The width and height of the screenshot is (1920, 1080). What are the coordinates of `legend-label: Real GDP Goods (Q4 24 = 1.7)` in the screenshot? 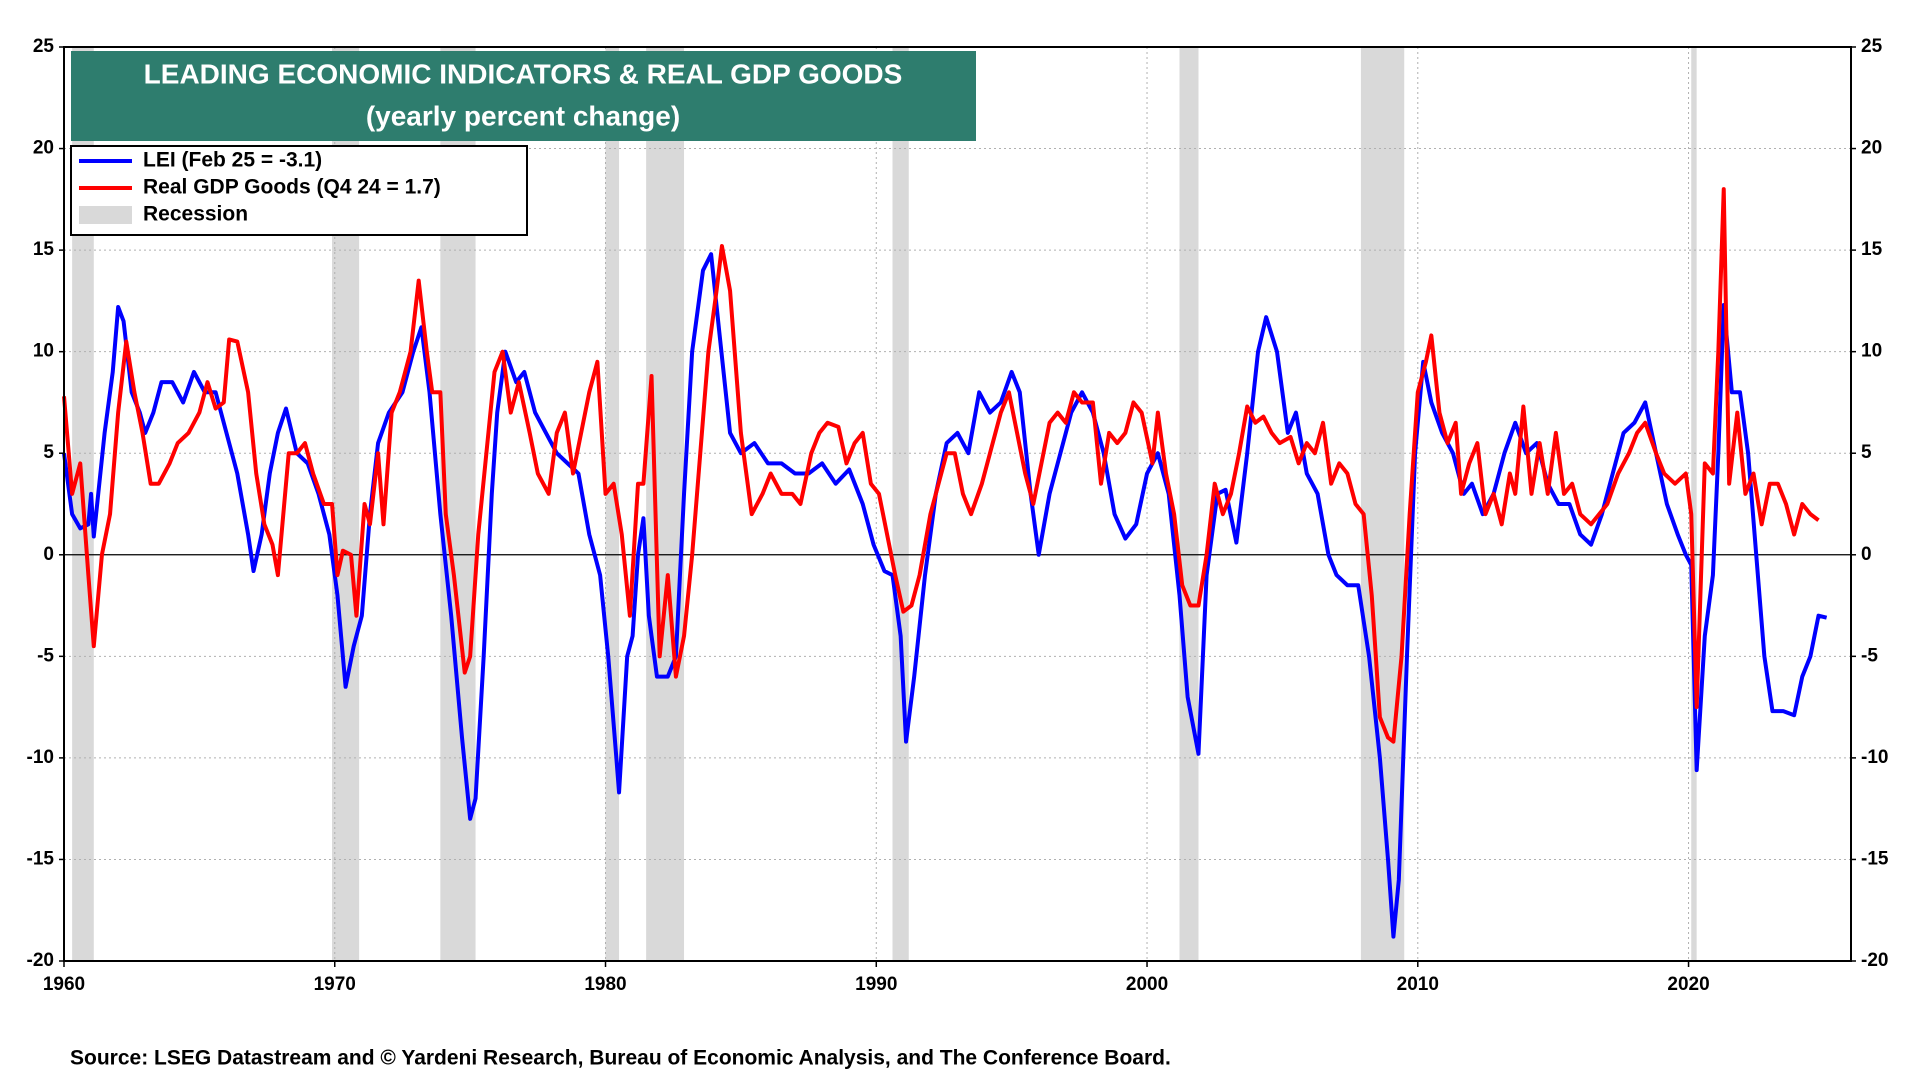 It's located at (292, 187).